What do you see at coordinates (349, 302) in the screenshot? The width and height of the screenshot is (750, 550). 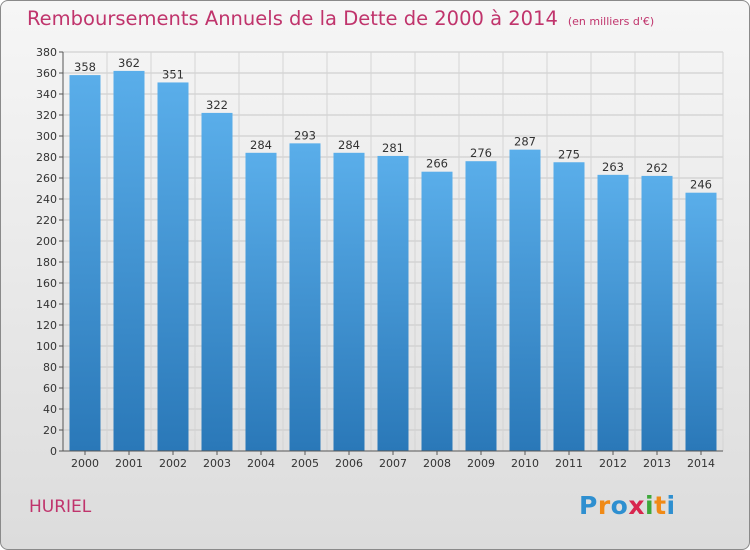 I see `bar-2006` at bounding box center [349, 302].